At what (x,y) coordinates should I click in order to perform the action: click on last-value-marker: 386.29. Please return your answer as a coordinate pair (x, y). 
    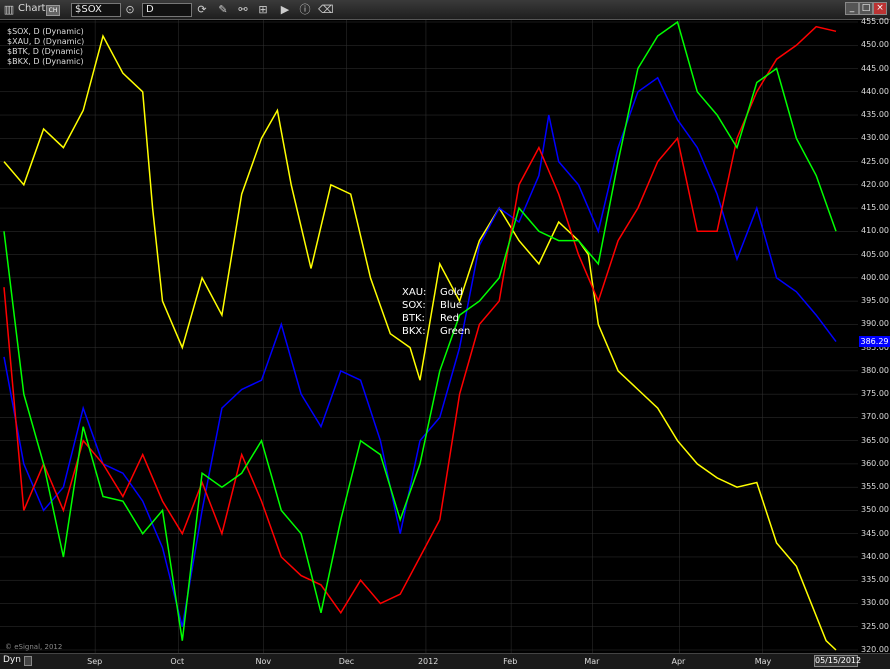
    Looking at the image, I should click on (874, 341).